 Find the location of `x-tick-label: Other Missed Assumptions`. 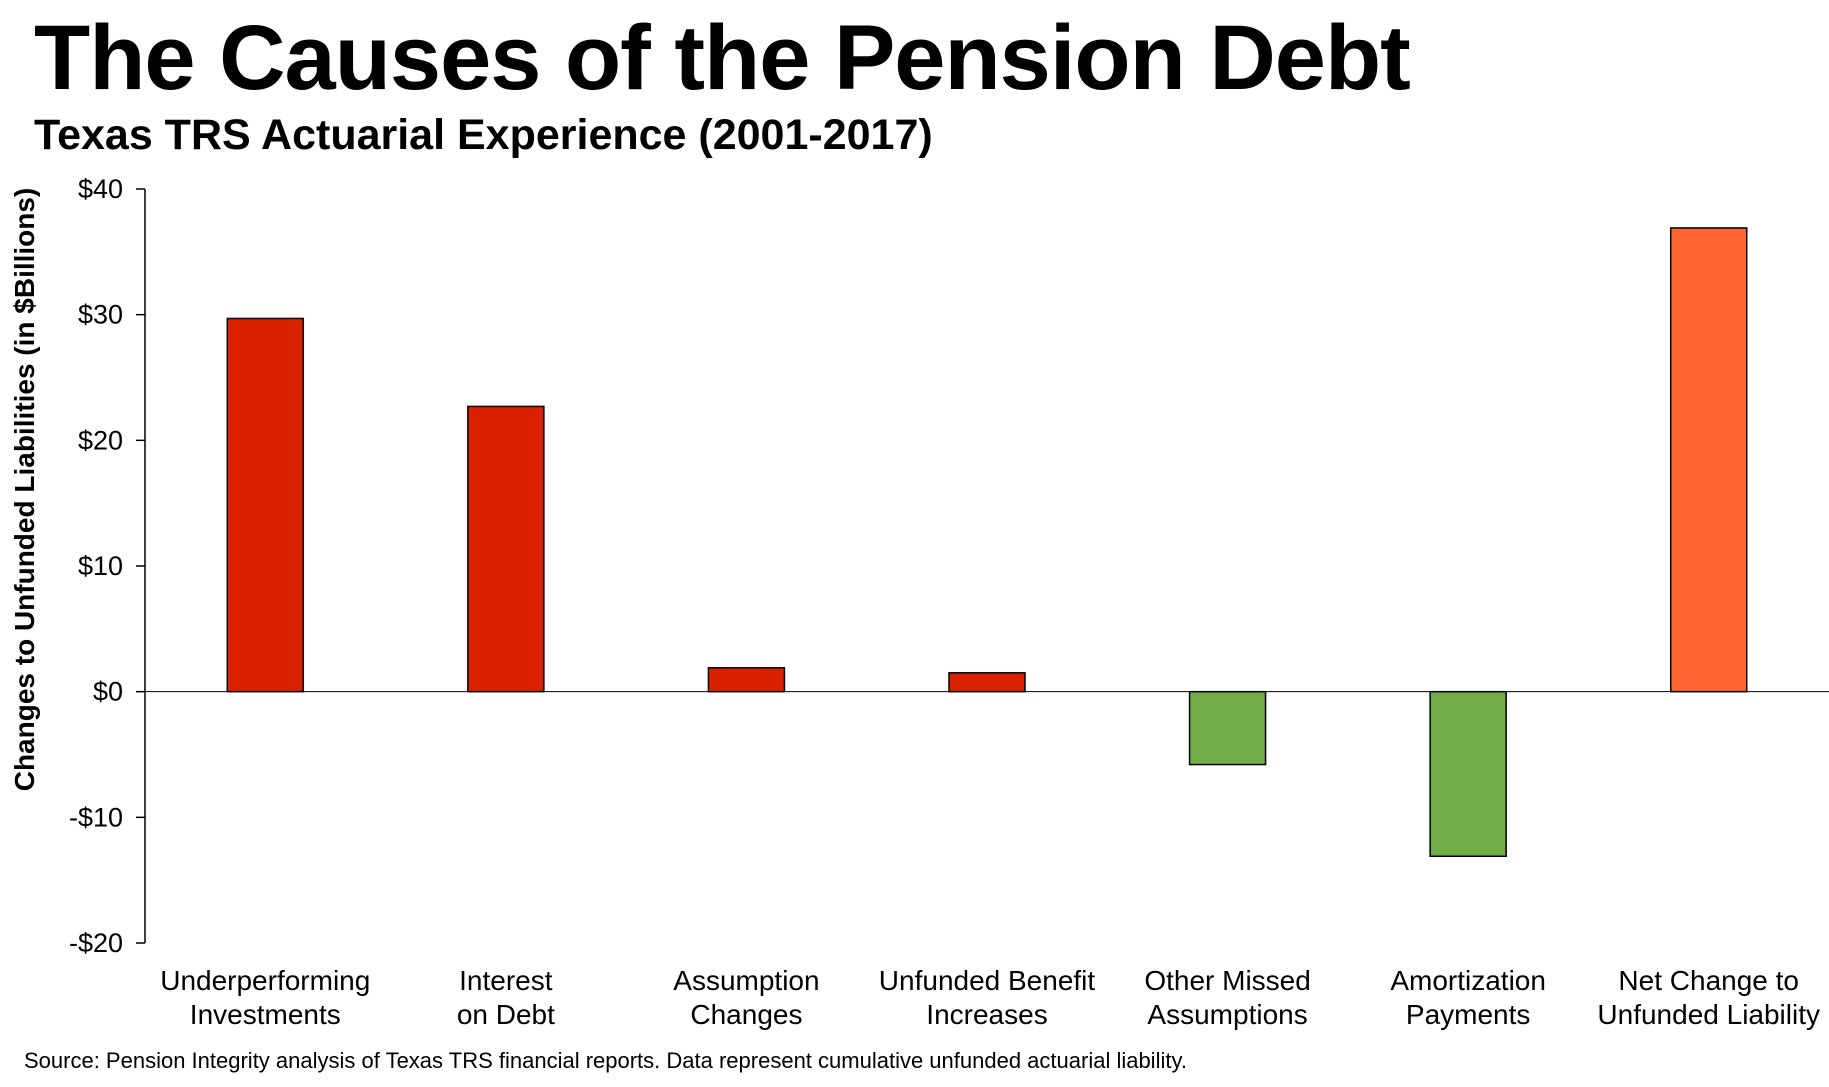

x-tick-label: Other Missed Assumptions is located at coordinates (1227, 997).